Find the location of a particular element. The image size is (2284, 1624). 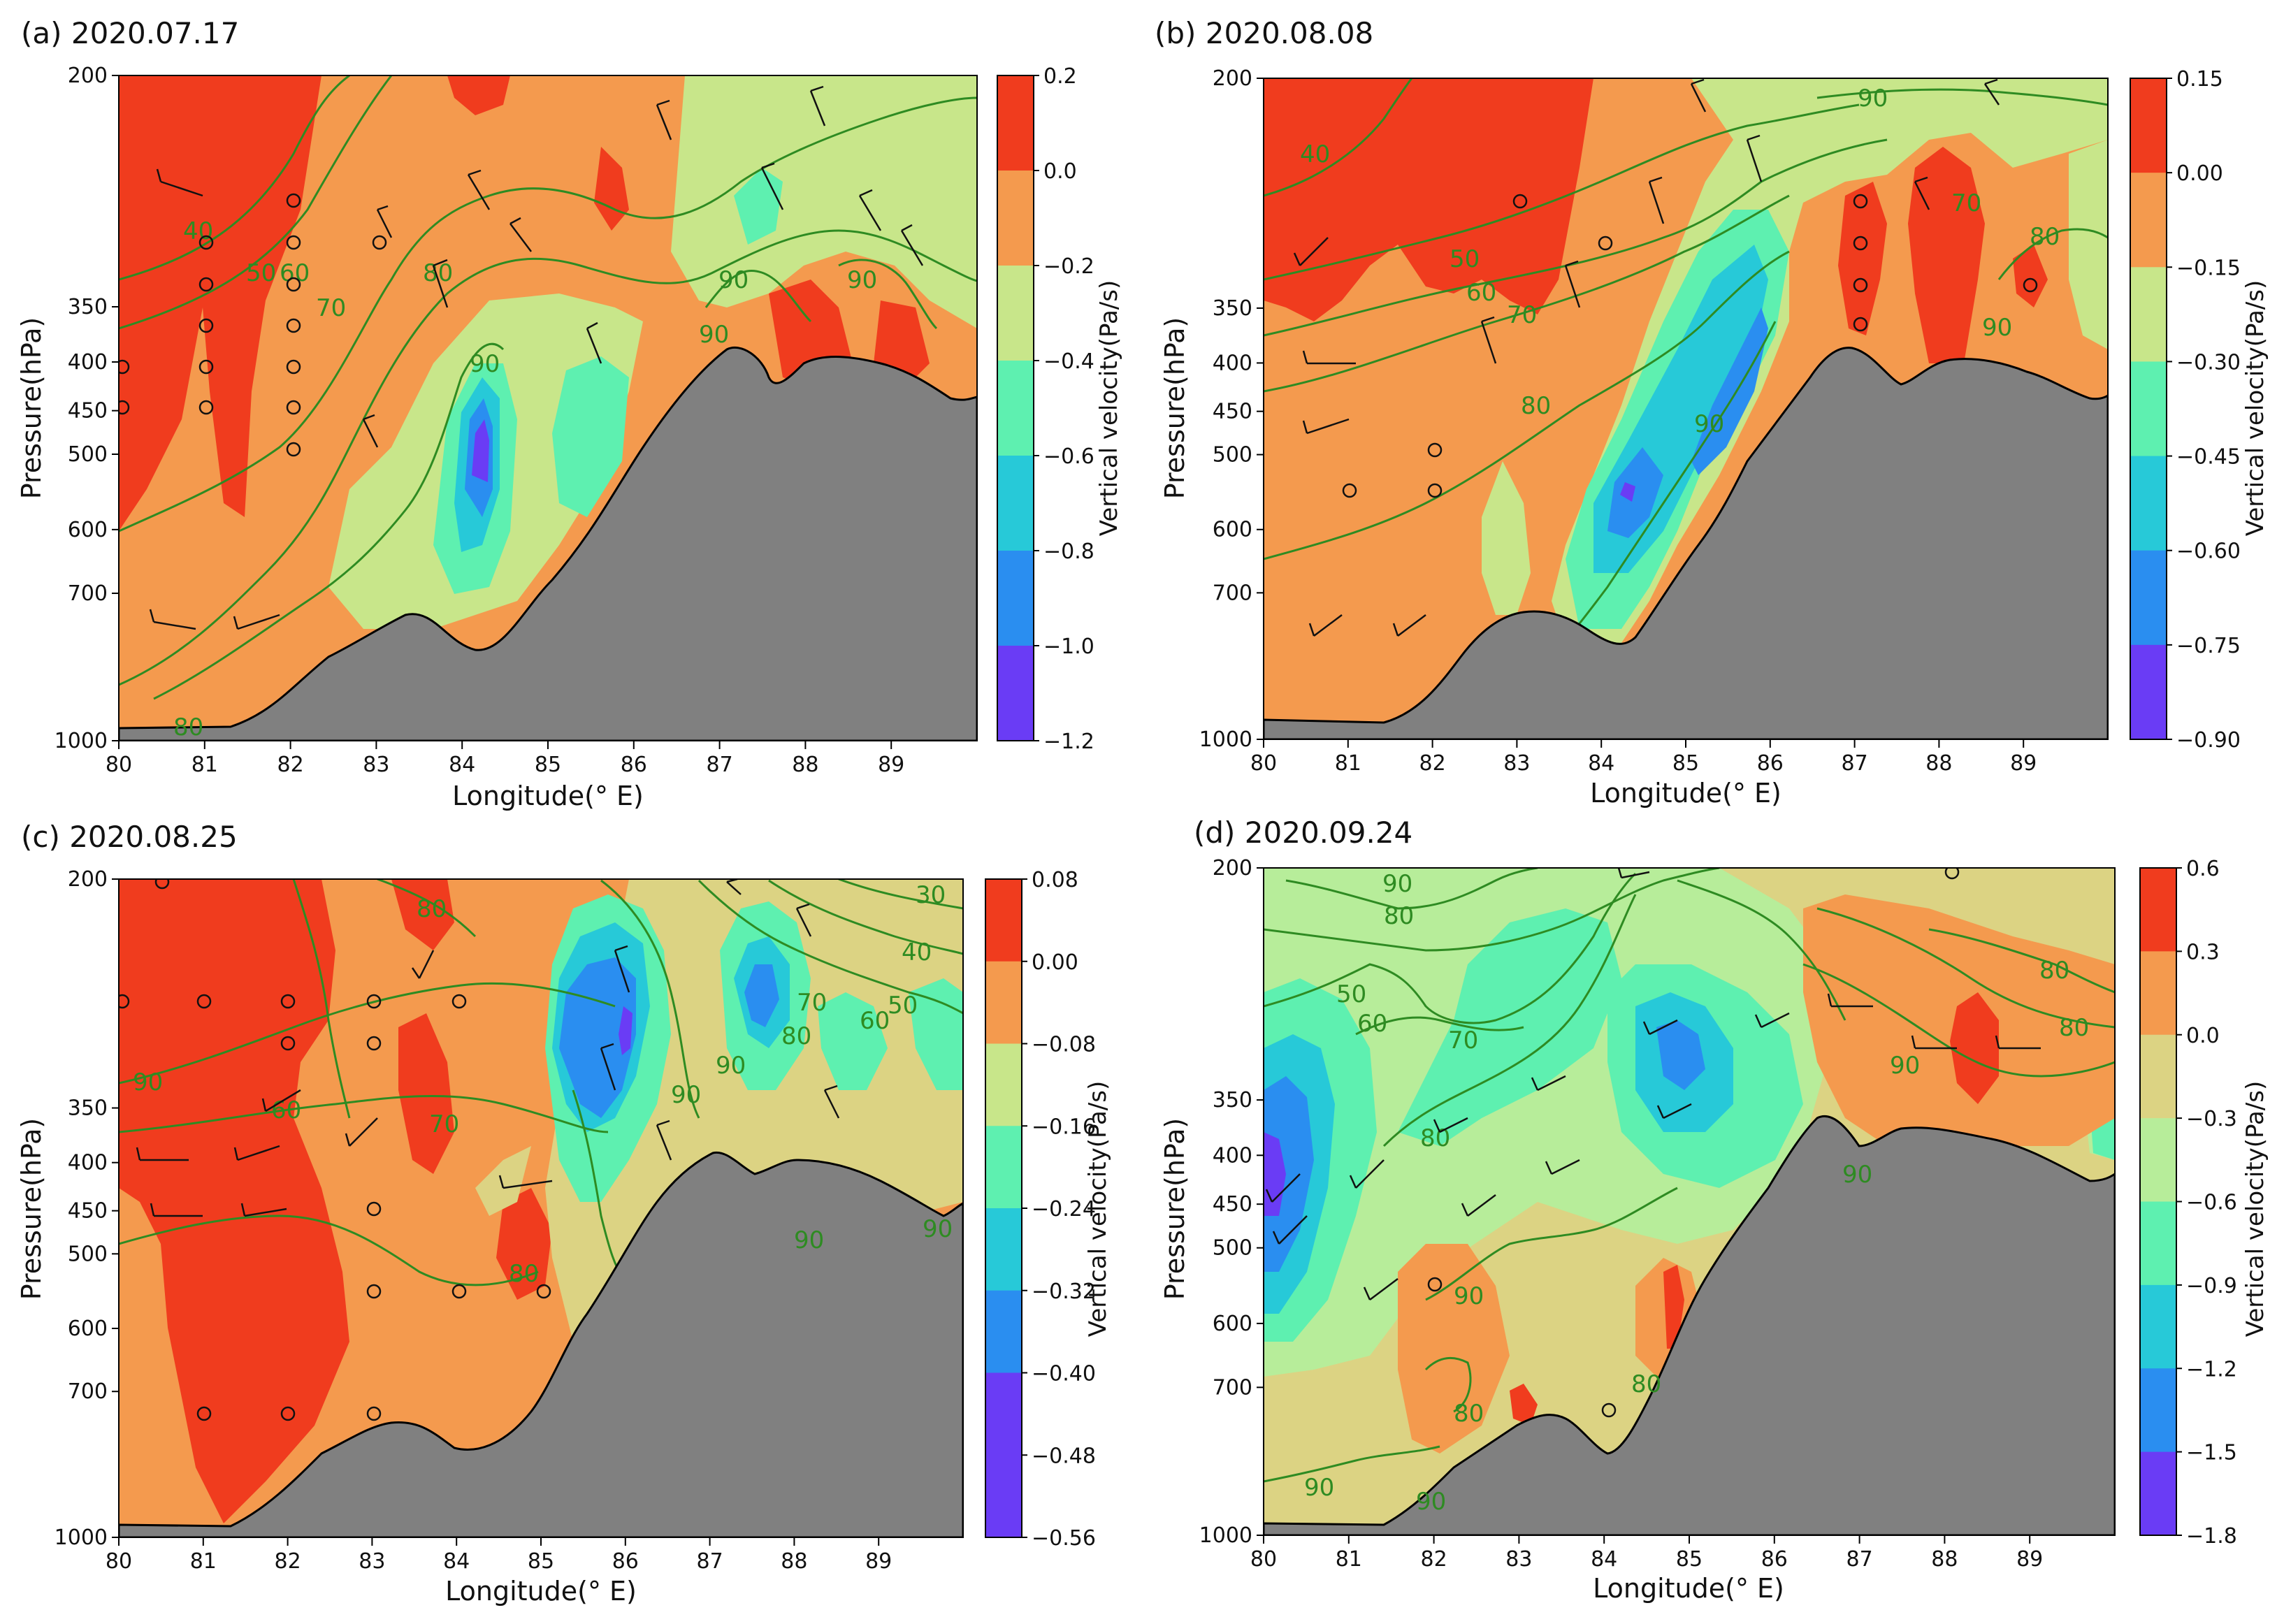

panel-d-region-pos-03b is located at coordinates (1673, 1307).